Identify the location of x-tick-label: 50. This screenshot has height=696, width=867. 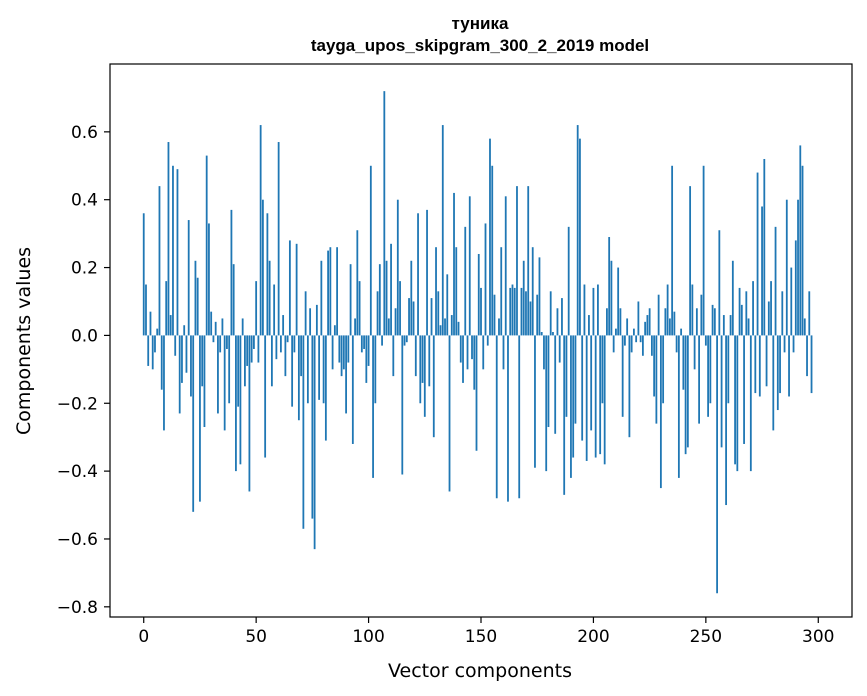
(256, 637).